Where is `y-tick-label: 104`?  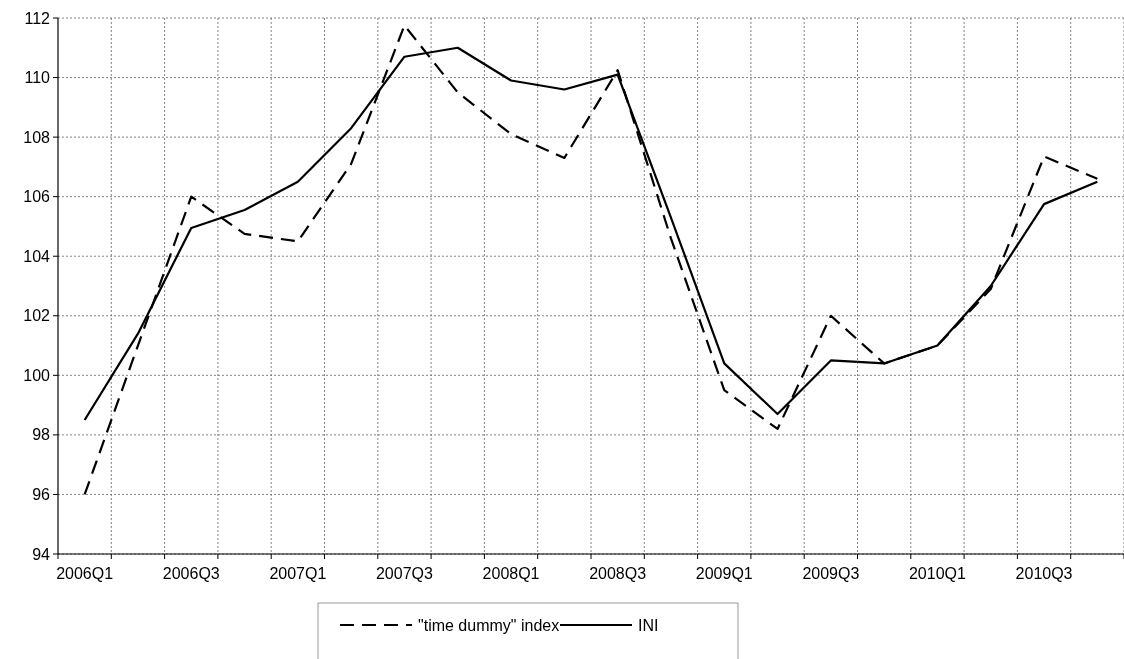
y-tick-label: 104 is located at coordinates (37, 256).